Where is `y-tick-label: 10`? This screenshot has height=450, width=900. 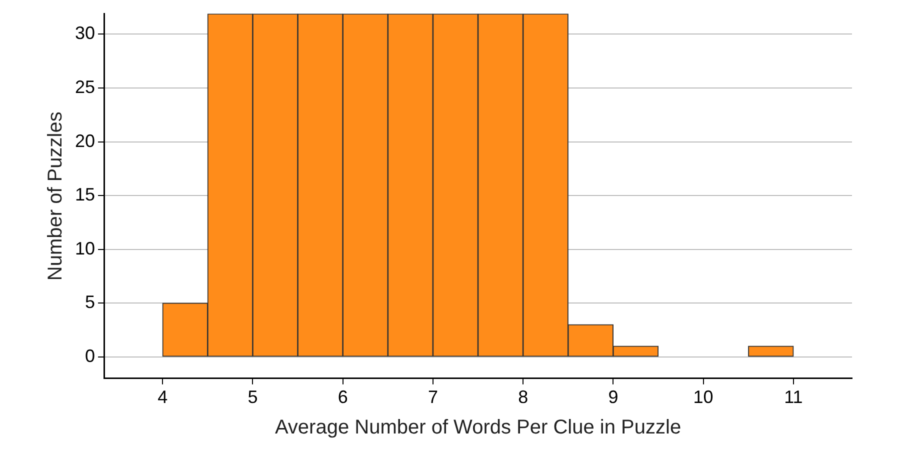 y-tick-label: 10 is located at coordinates (85, 248).